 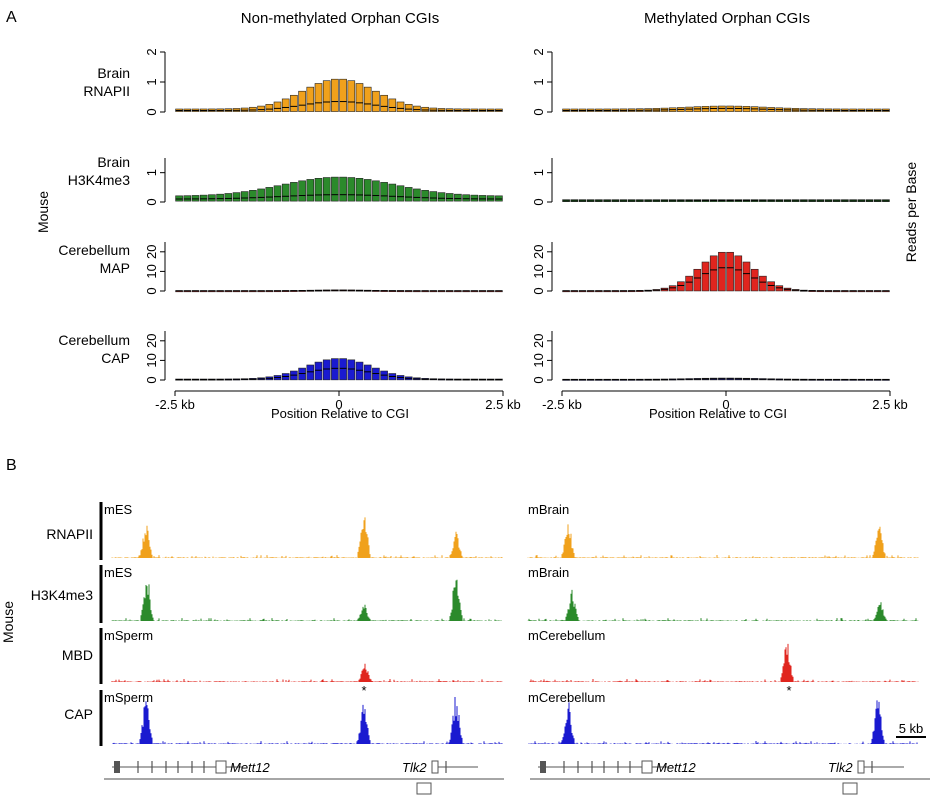 What do you see at coordinates (94, 340) in the screenshot?
I see `row-label-3-line1: Cerebellum` at bounding box center [94, 340].